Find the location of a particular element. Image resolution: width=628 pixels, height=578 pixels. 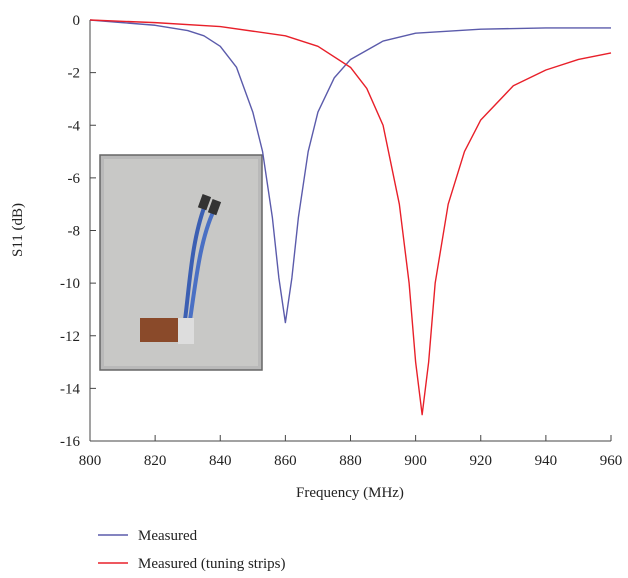

y-tick-label: -8 is located at coordinates (74, 232).